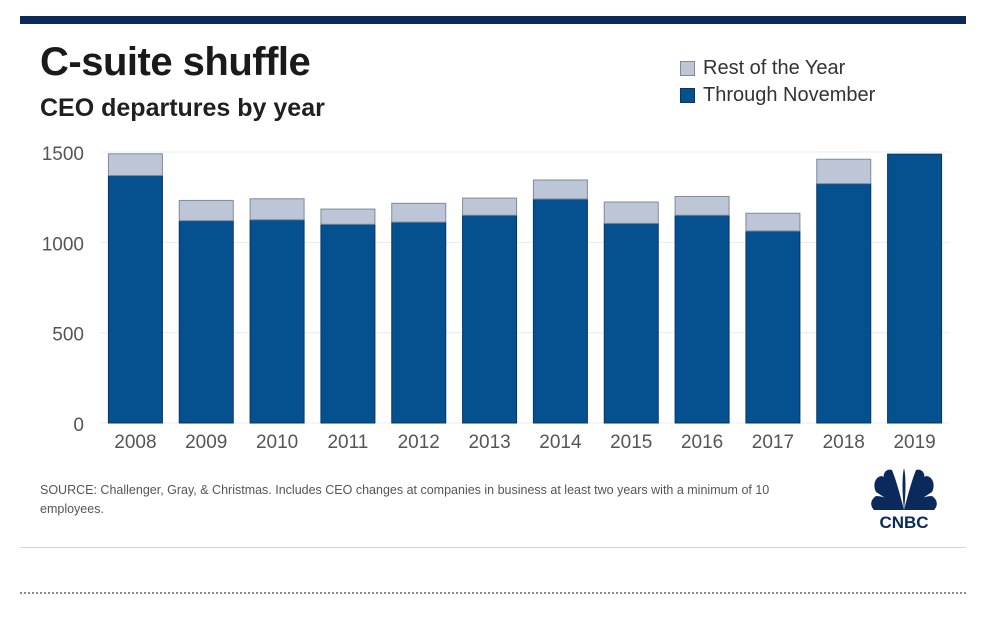 Image resolution: width=1006 pixels, height=618 pixels. What do you see at coordinates (63, 154) in the screenshot?
I see `y-tick-label: 1500` at bounding box center [63, 154].